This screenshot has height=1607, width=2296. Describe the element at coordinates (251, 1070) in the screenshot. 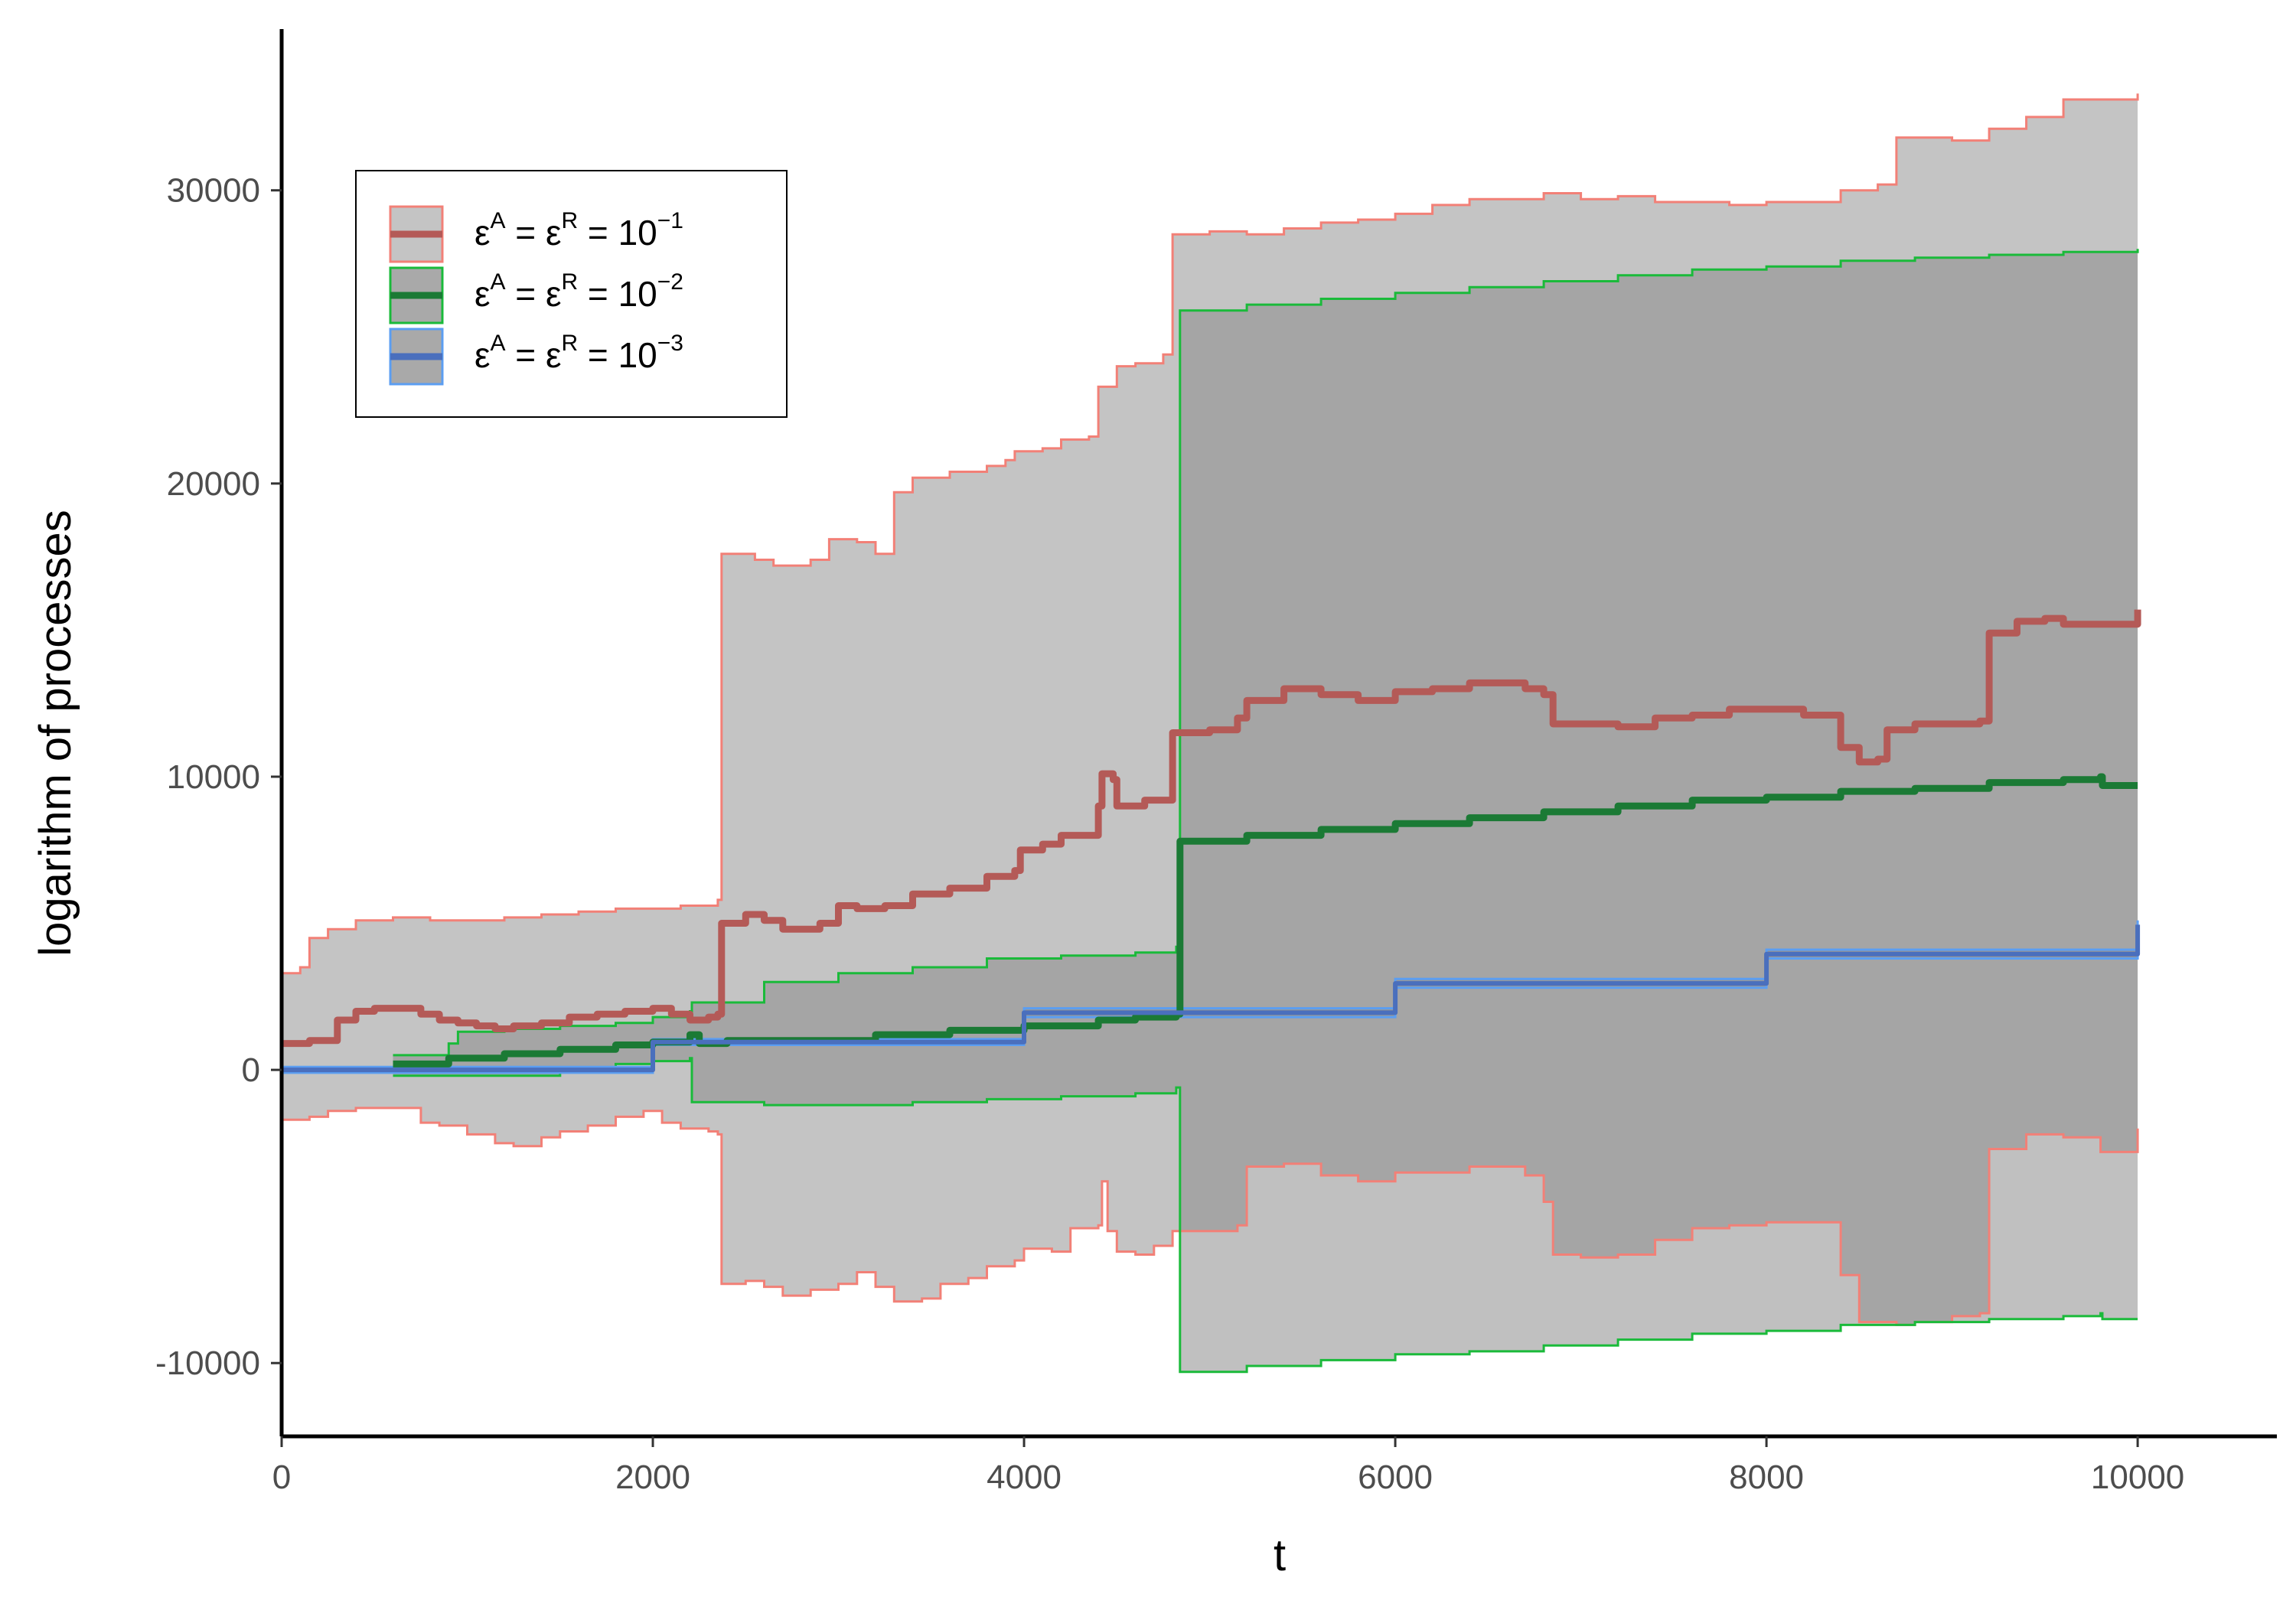

I see `y-tick-label: 0` at that location.